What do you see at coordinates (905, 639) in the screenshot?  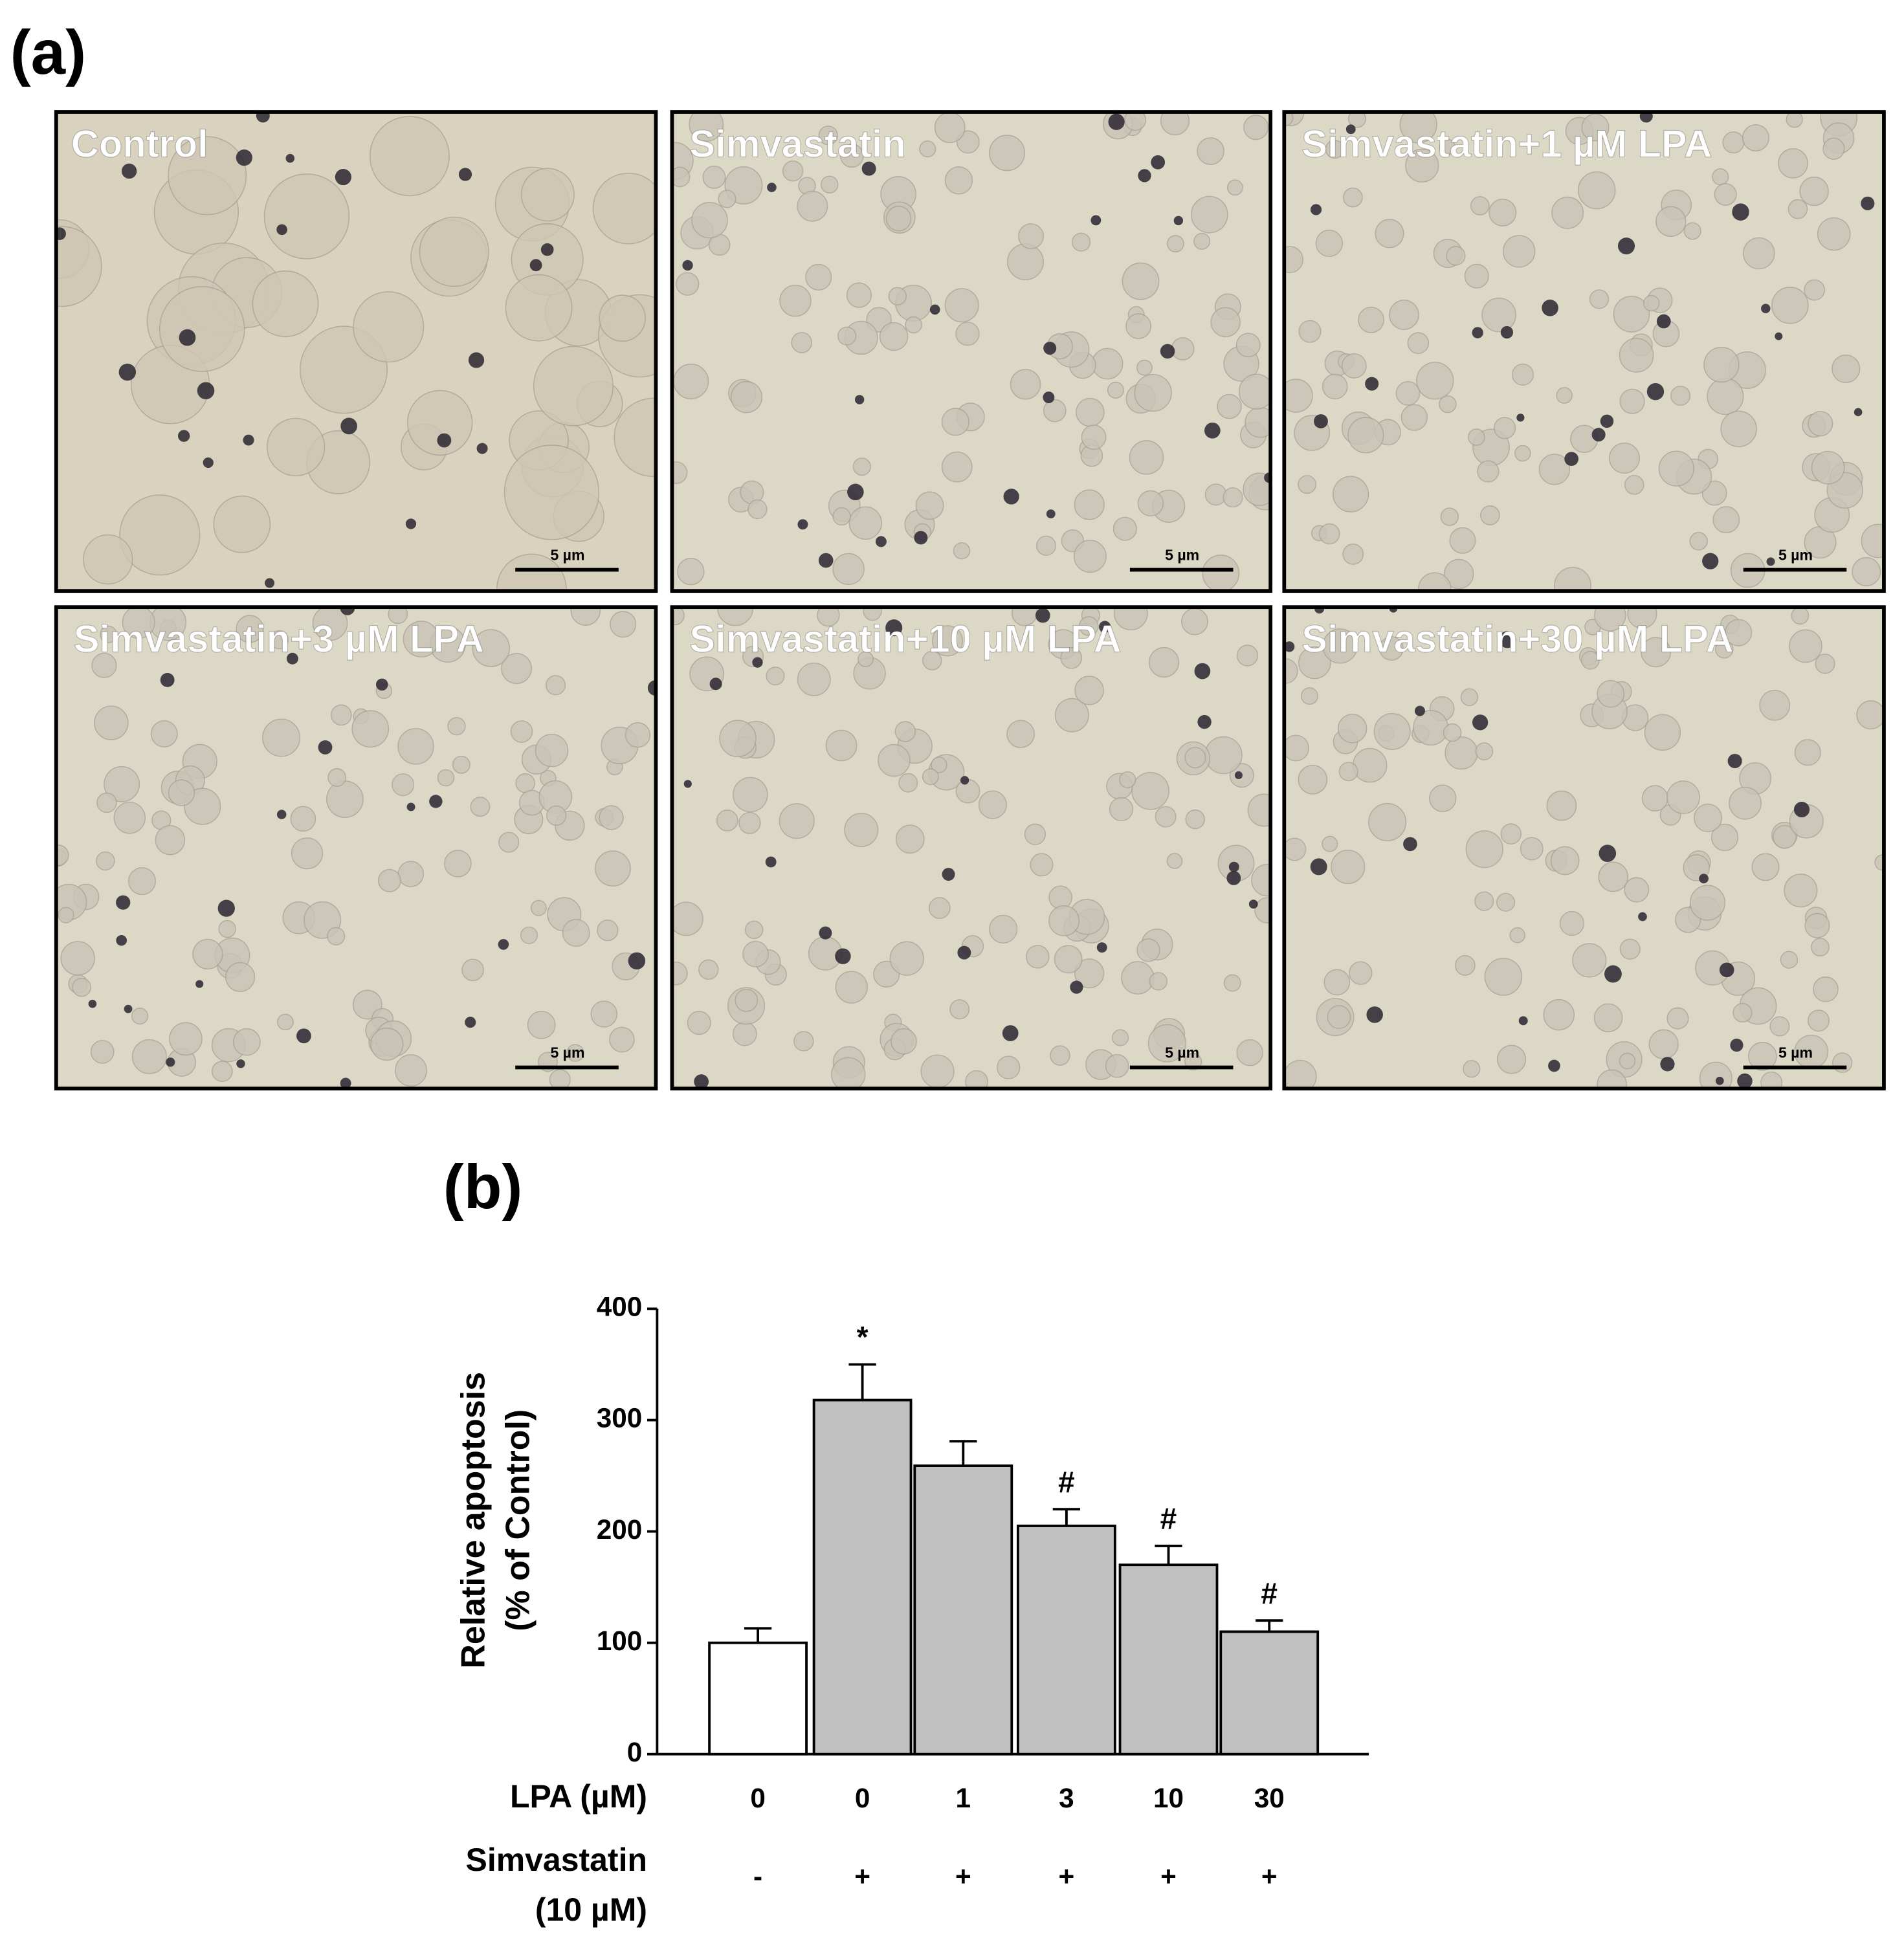 I see `image-label: Simvastatin+10 µM LPA` at bounding box center [905, 639].